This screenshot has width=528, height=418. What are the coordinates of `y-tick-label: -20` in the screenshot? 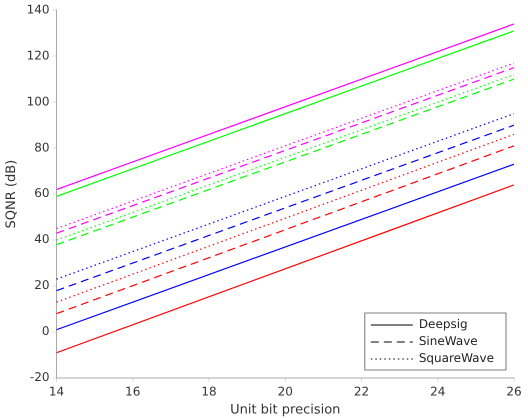 It's located at (40, 377).